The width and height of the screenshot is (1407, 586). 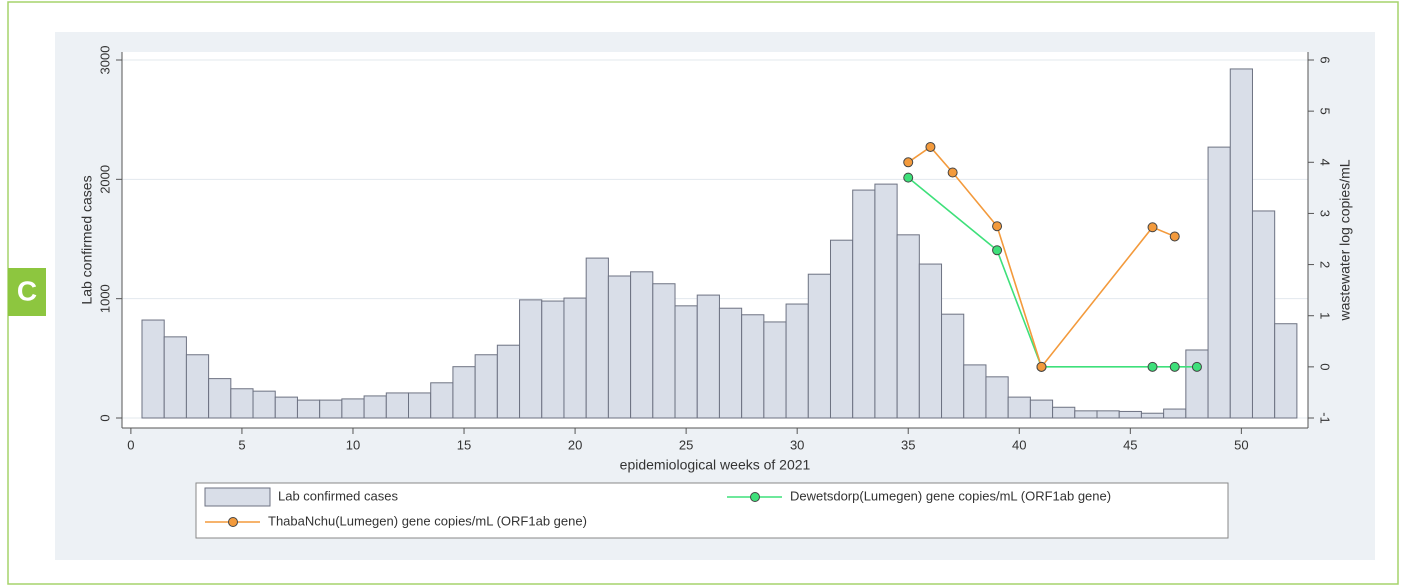 I want to click on y-axis-title: Lab confirmed cases, so click(x=87, y=239).